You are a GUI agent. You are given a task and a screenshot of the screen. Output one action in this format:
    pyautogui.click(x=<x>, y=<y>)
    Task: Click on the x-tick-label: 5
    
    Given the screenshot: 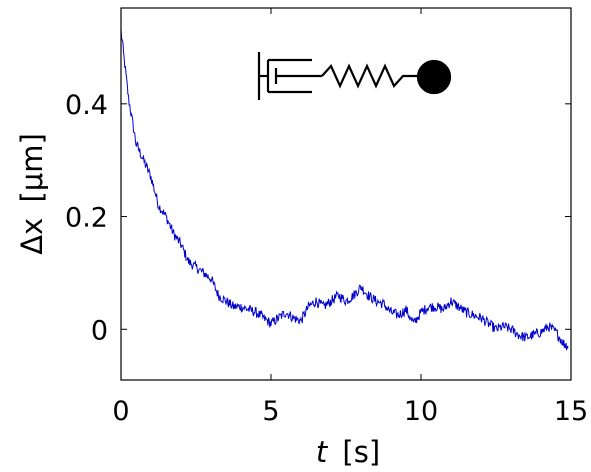 What is the action you would take?
    pyautogui.click(x=270, y=411)
    